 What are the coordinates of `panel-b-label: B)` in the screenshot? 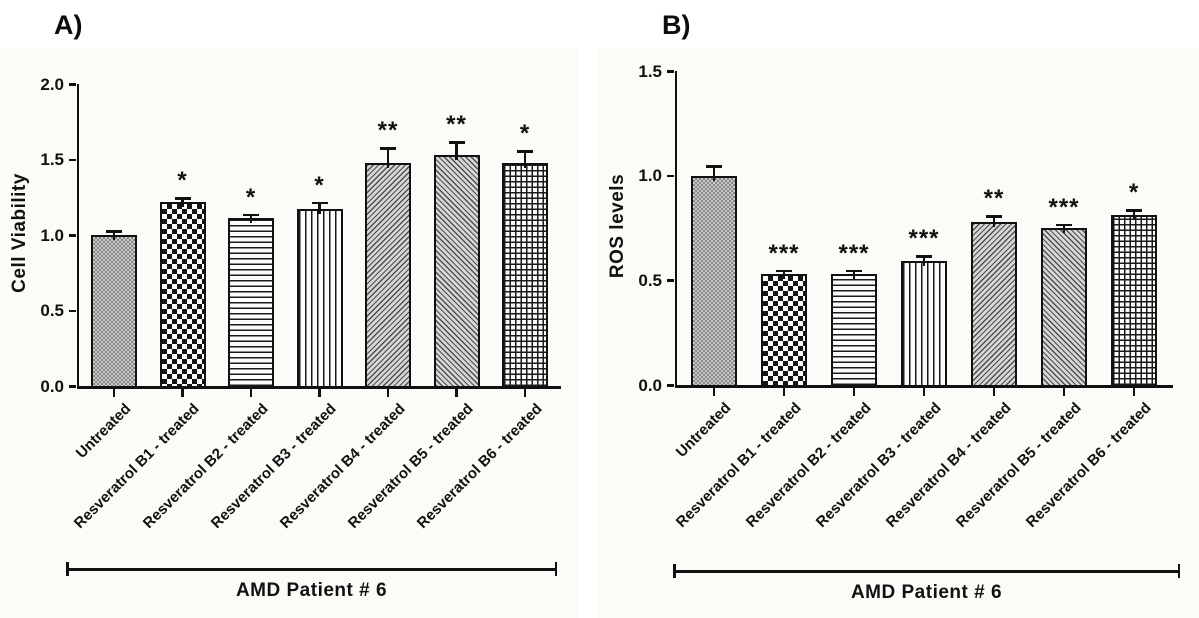 It's located at (676, 25).